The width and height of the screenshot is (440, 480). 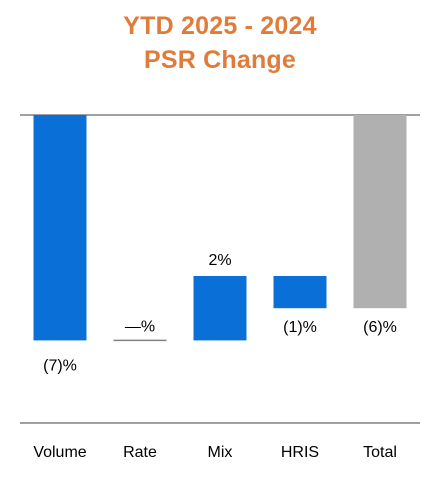 I want to click on value-label-hris: (1)%, so click(x=300, y=327).